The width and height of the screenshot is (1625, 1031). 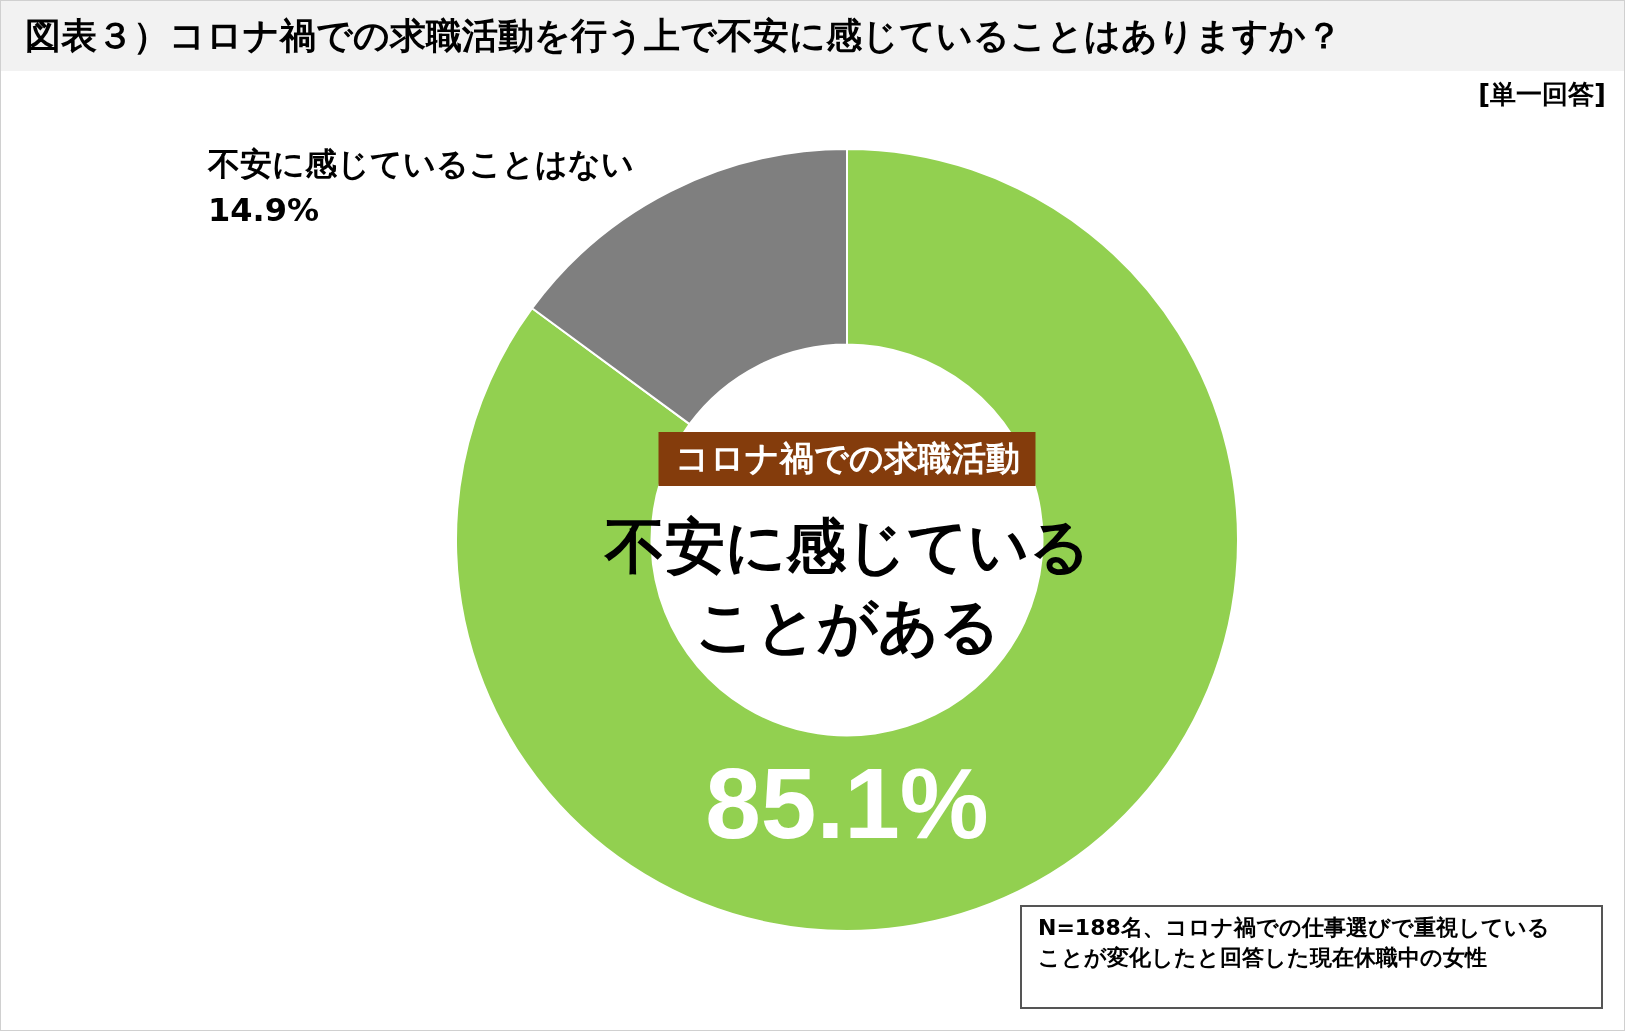 I want to click on text: コロナ禍での求職活動, so click(x=847, y=459).